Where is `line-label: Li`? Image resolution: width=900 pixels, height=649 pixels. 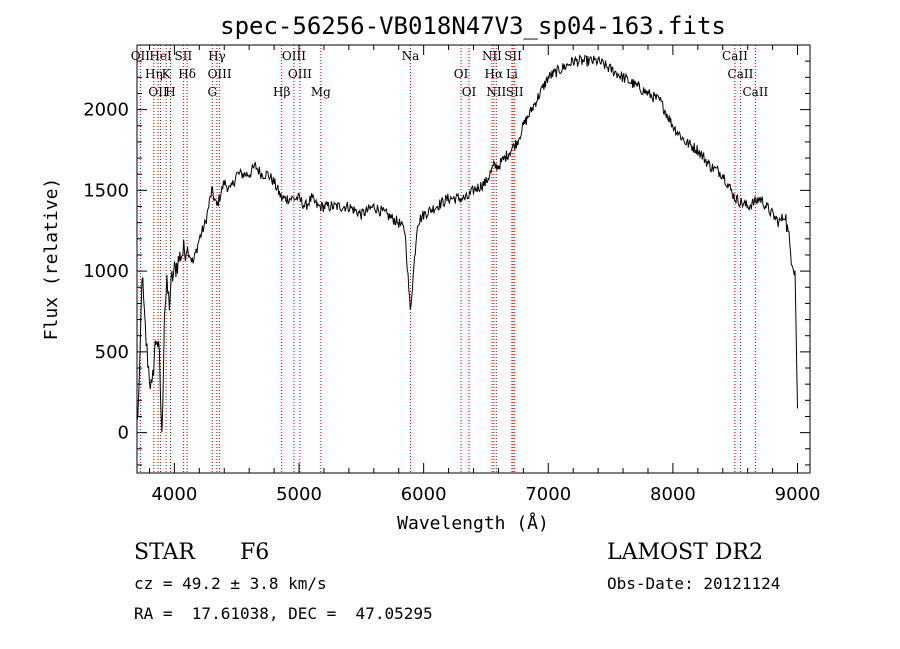 line-label: Li is located at coordinates (512, 74).